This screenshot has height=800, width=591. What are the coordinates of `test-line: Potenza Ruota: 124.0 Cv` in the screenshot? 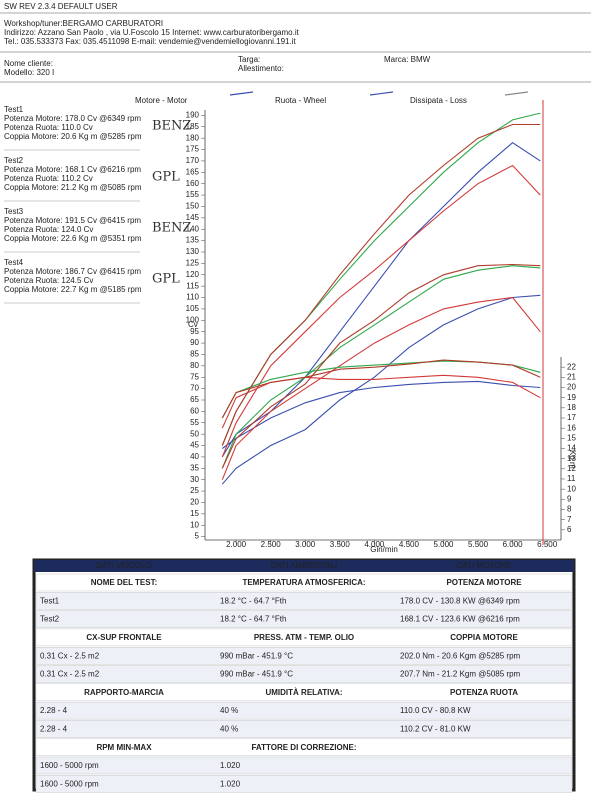 It's located at (48, 229).